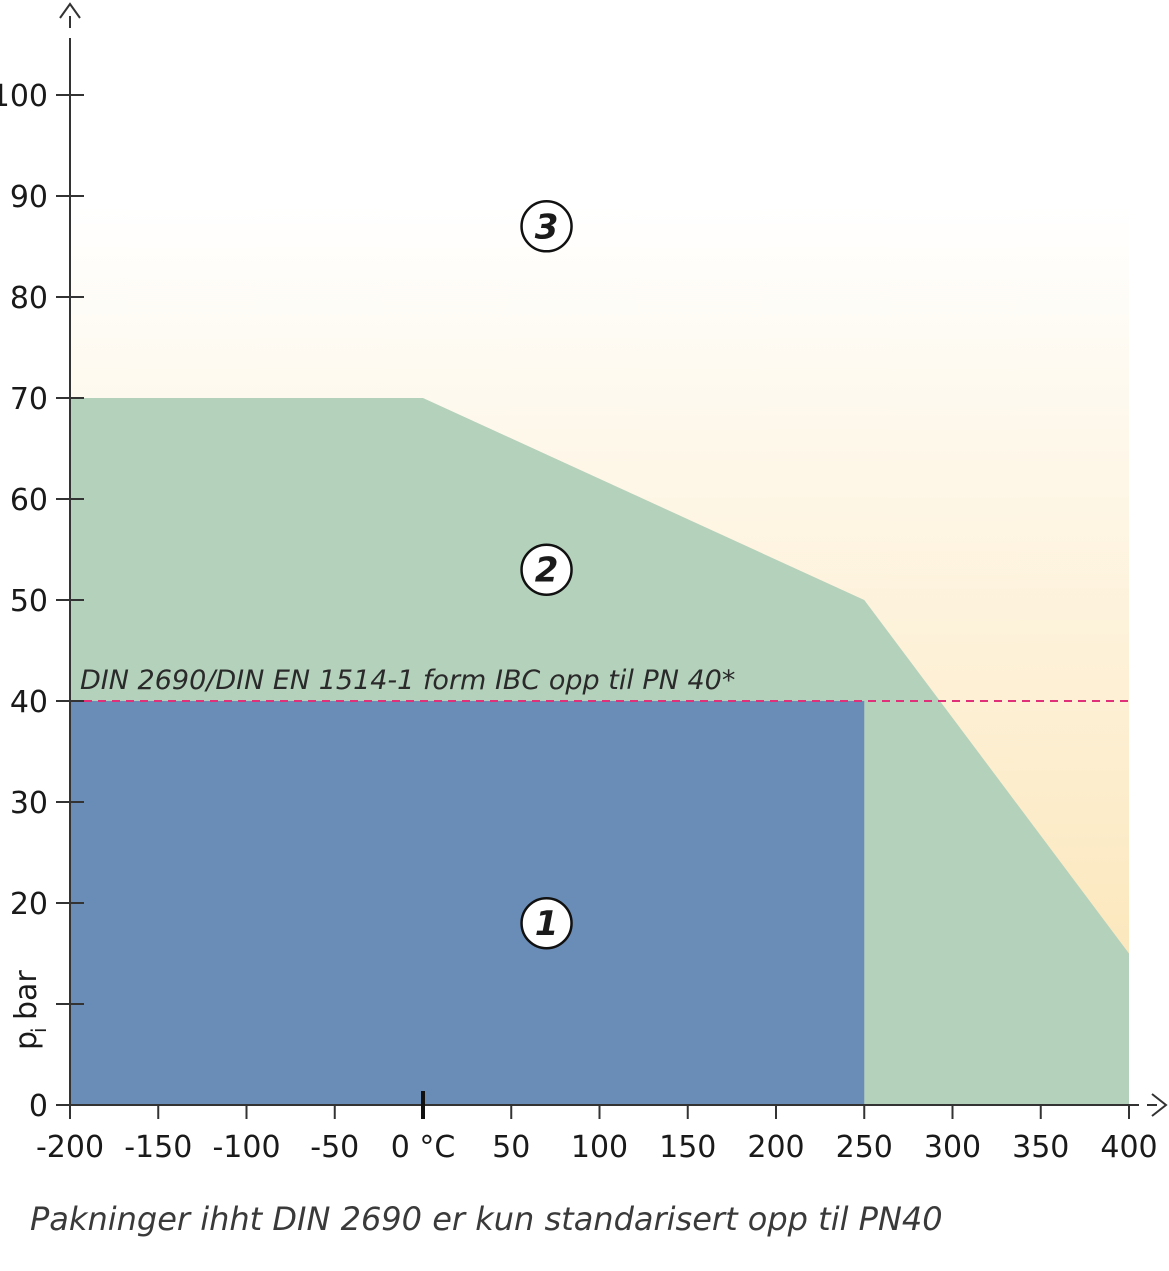  What do you see at coordinates (687, 1147) in the screenshot?
I see `x-tick-label: 150` at bounding box center [687, 1147].